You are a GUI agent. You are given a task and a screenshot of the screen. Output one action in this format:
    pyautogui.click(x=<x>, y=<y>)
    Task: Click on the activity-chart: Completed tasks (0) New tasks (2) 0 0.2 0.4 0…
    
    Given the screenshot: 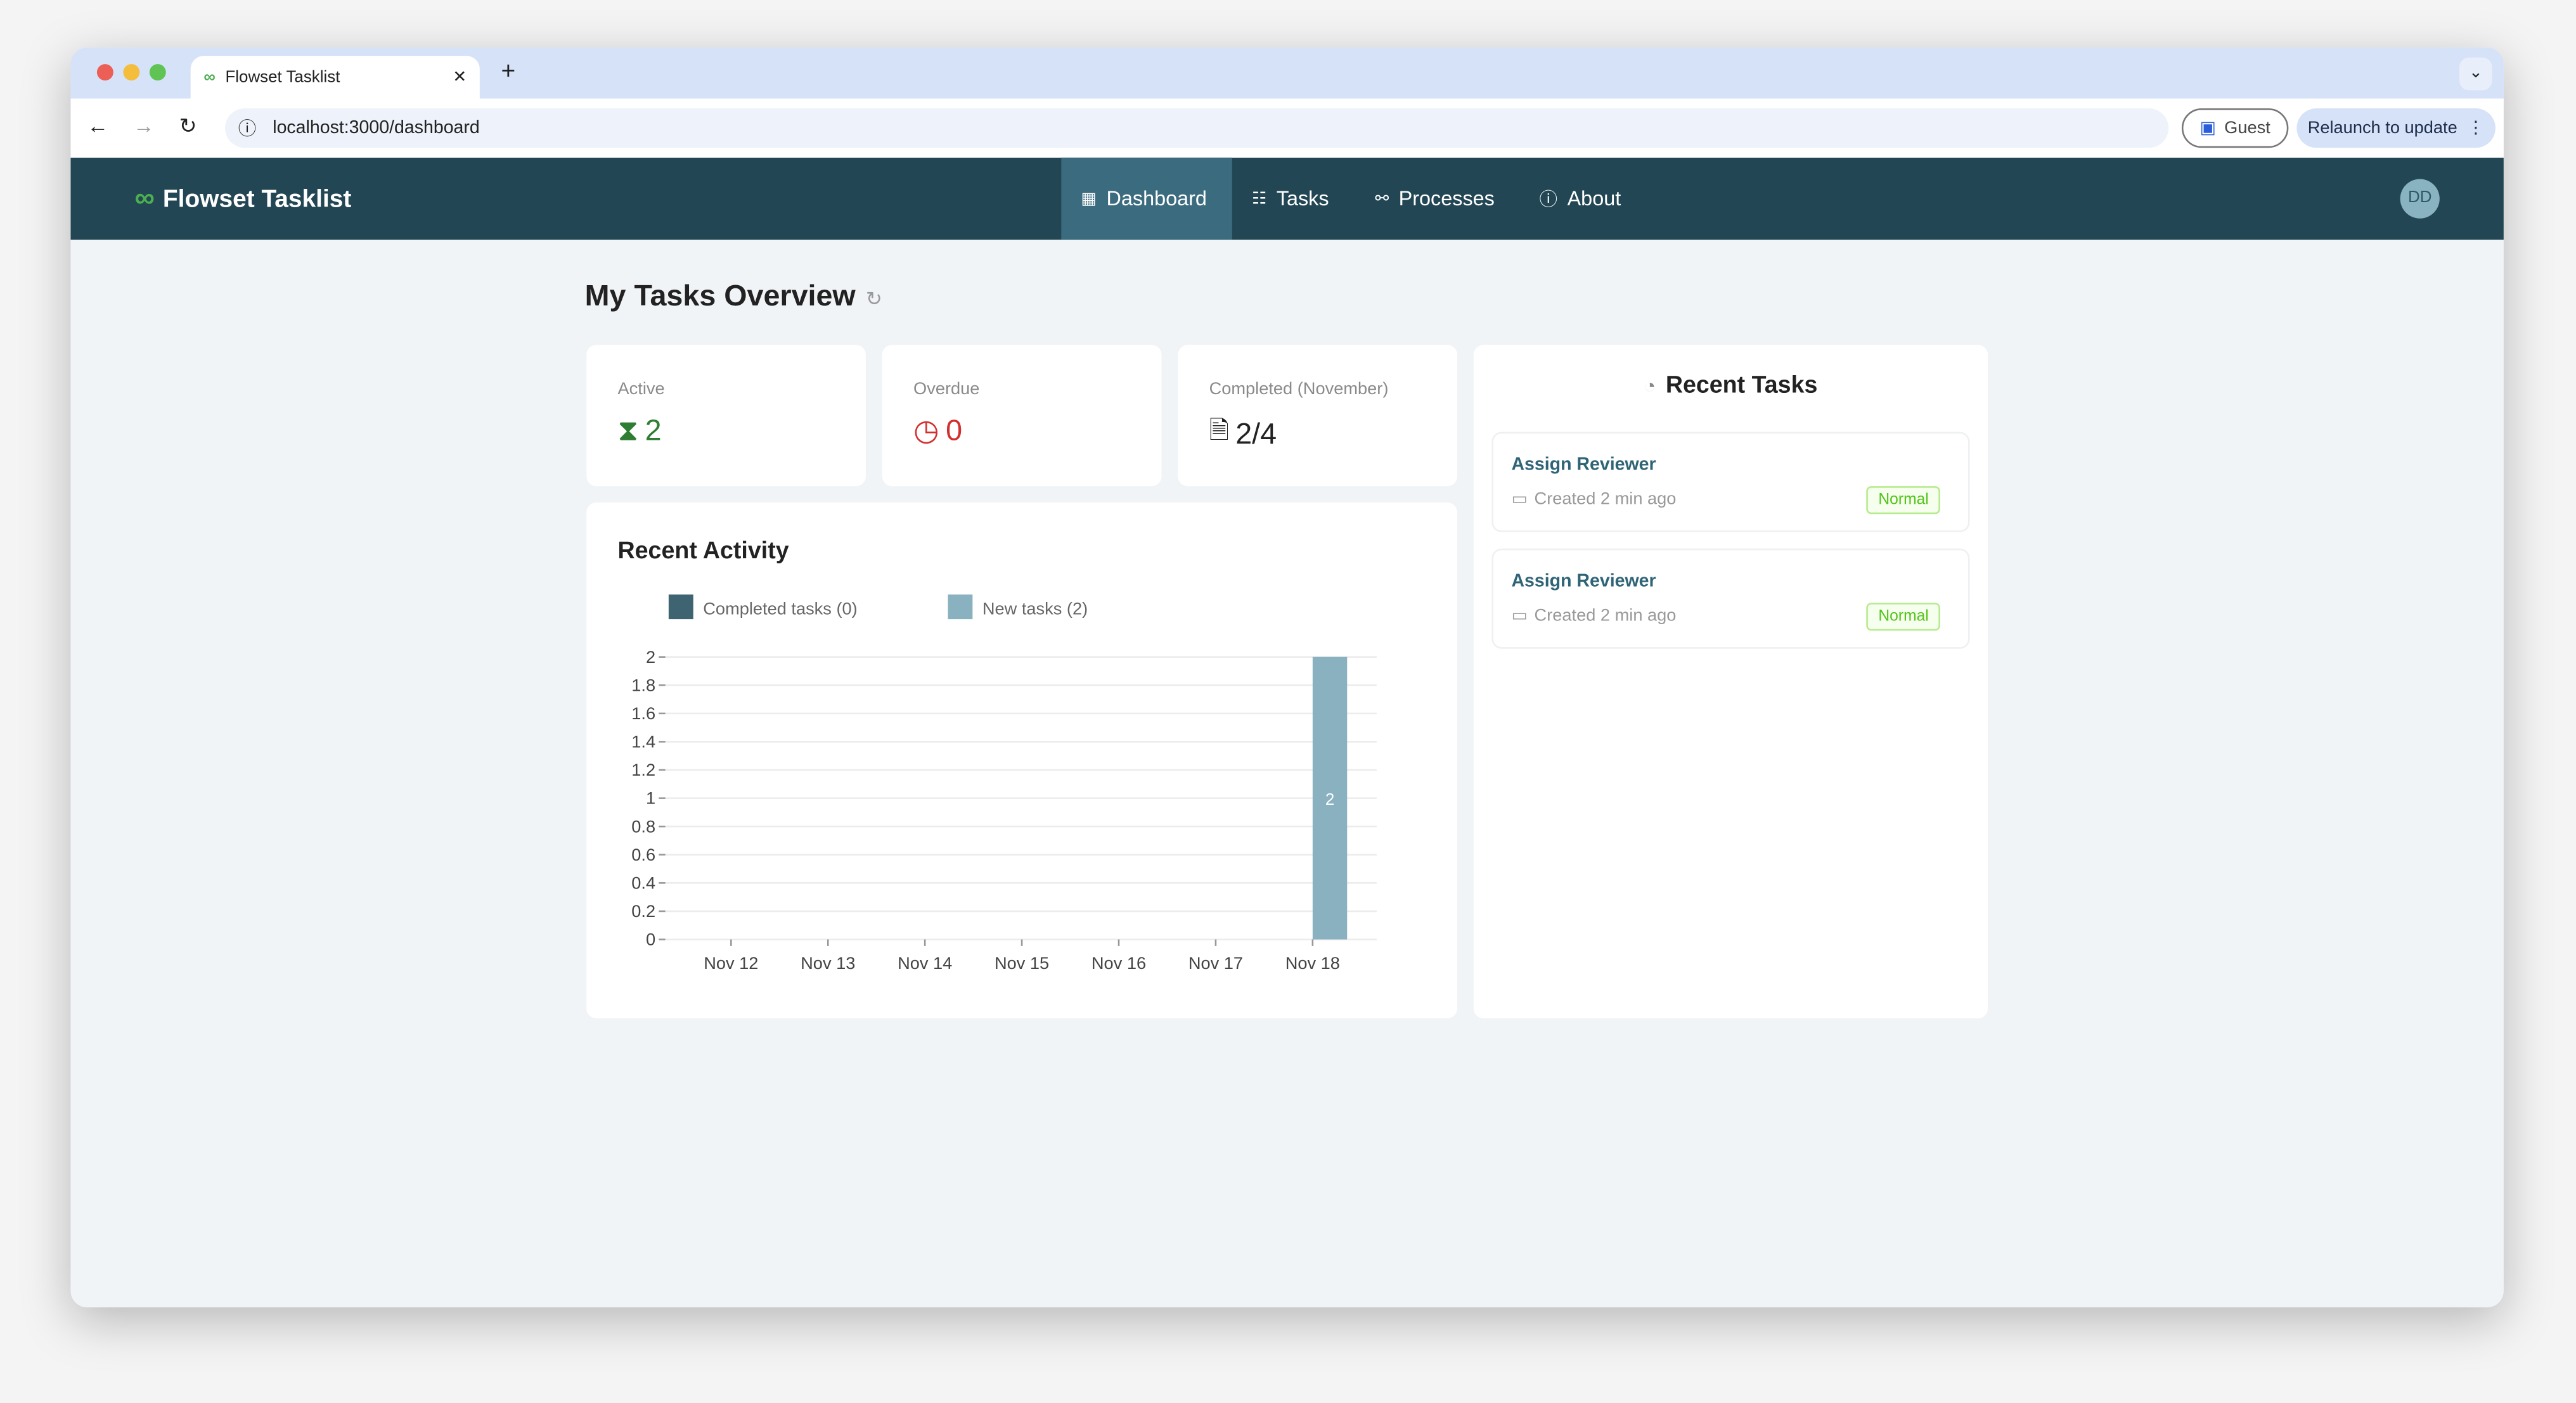 What is the action you would take?
    pyautogui.click(x=1004, y=783)
    